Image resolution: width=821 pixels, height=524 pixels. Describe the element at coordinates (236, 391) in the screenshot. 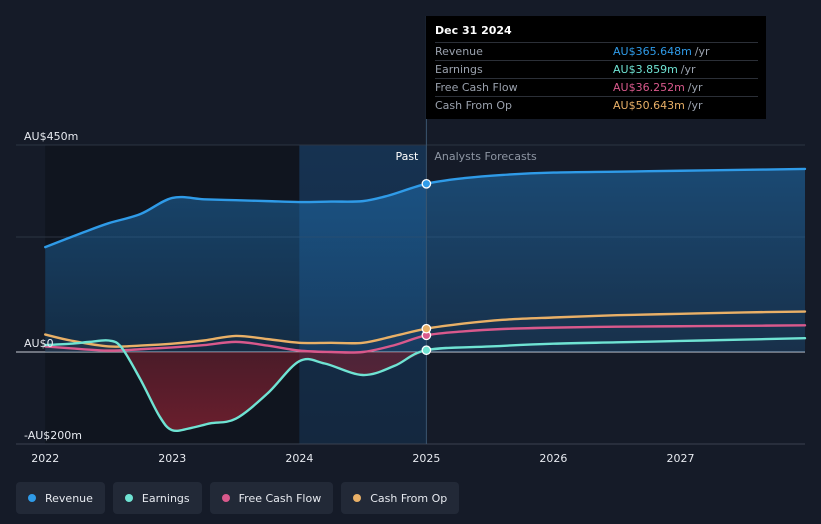

I see `earnings-negative-area` at that location.